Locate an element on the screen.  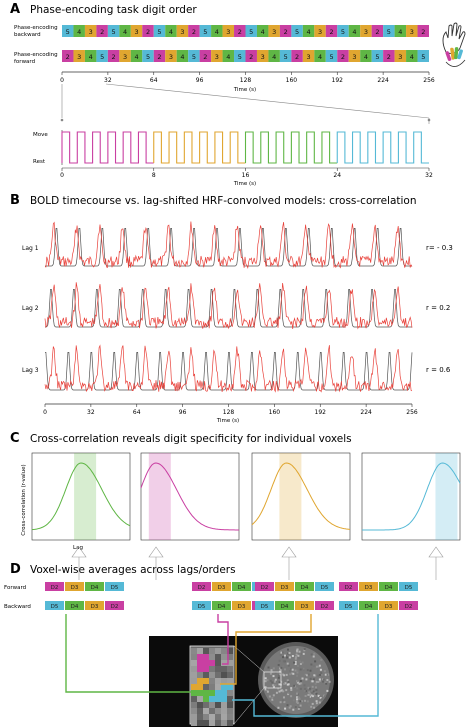
forward-label-line1: Phase-encoding is located at coordinates (36, 55).